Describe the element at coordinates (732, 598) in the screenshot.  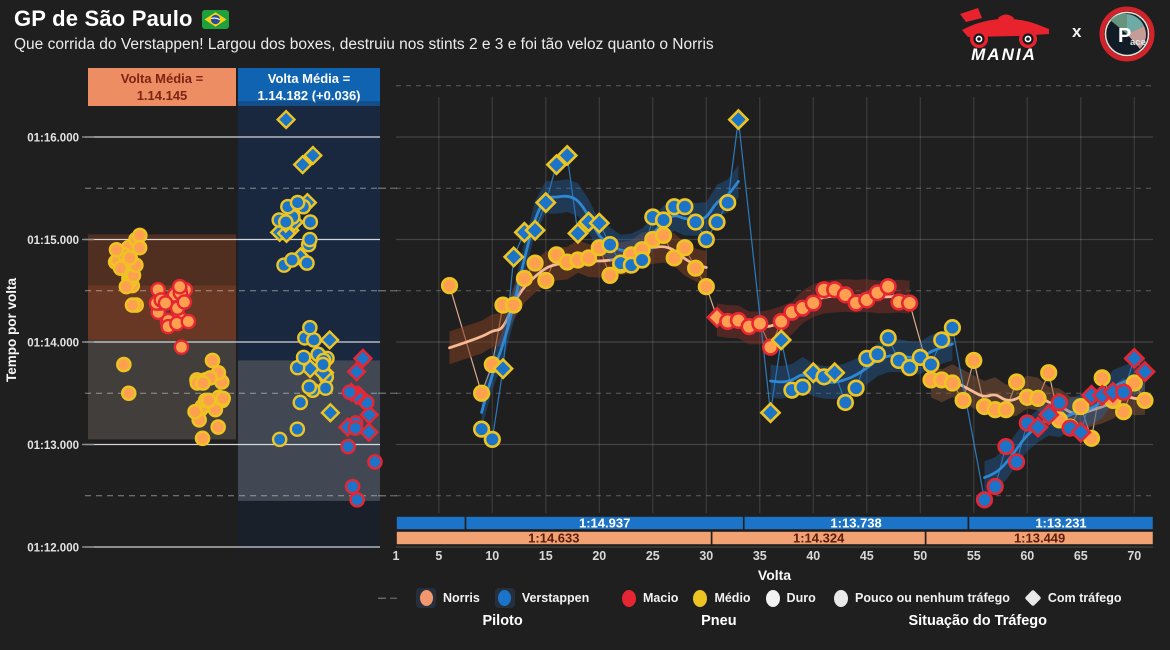
I see `legend-item-label: Médio` at that location.